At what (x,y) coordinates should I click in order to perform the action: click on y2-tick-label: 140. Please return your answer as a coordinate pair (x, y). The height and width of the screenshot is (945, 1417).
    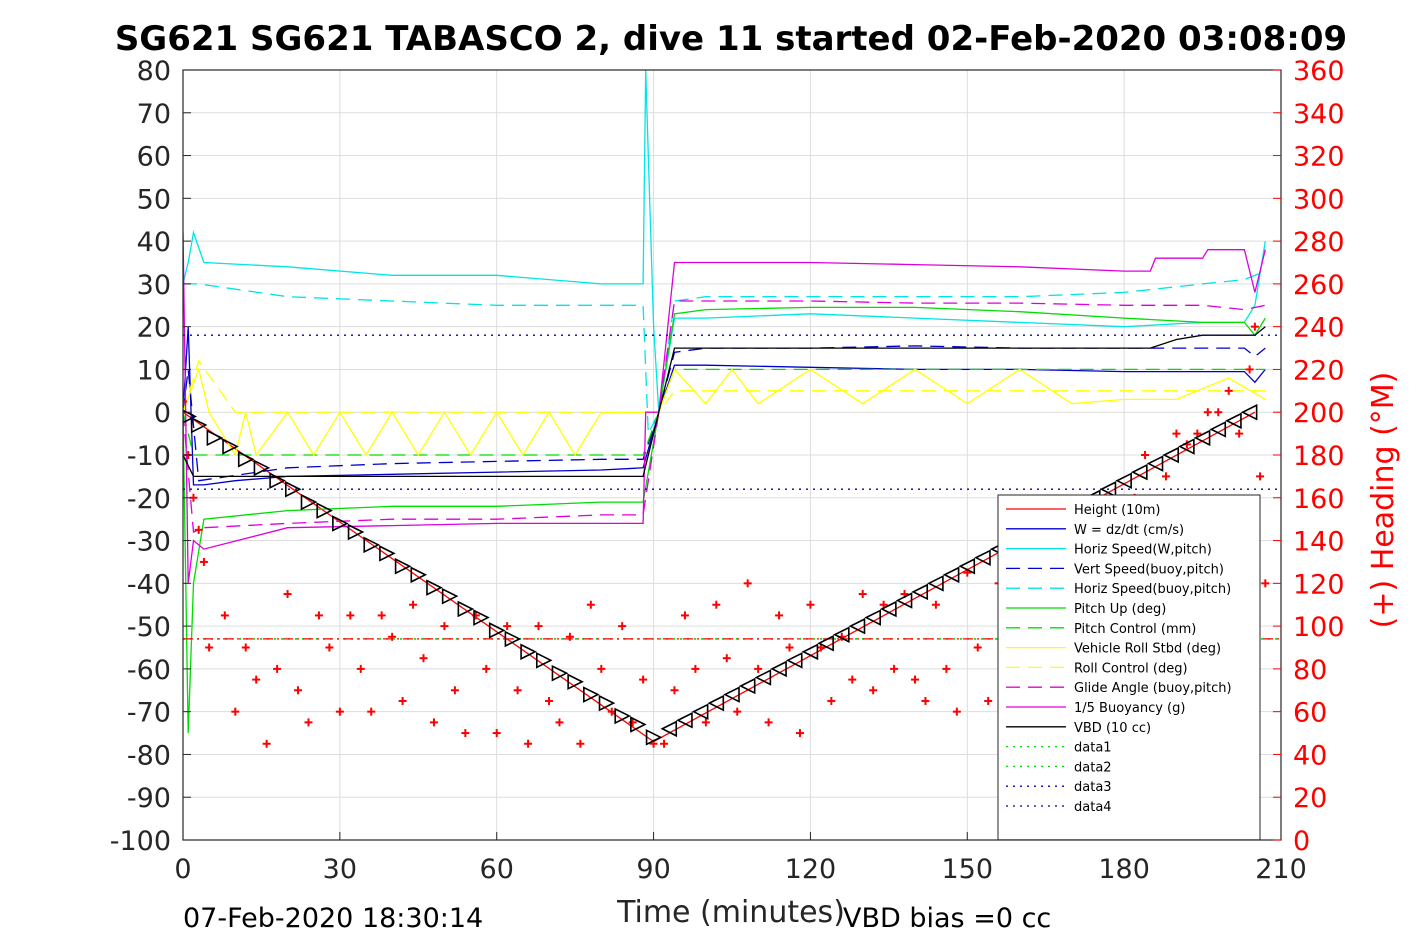
    Looking at the image, I should click on (1319, 542).